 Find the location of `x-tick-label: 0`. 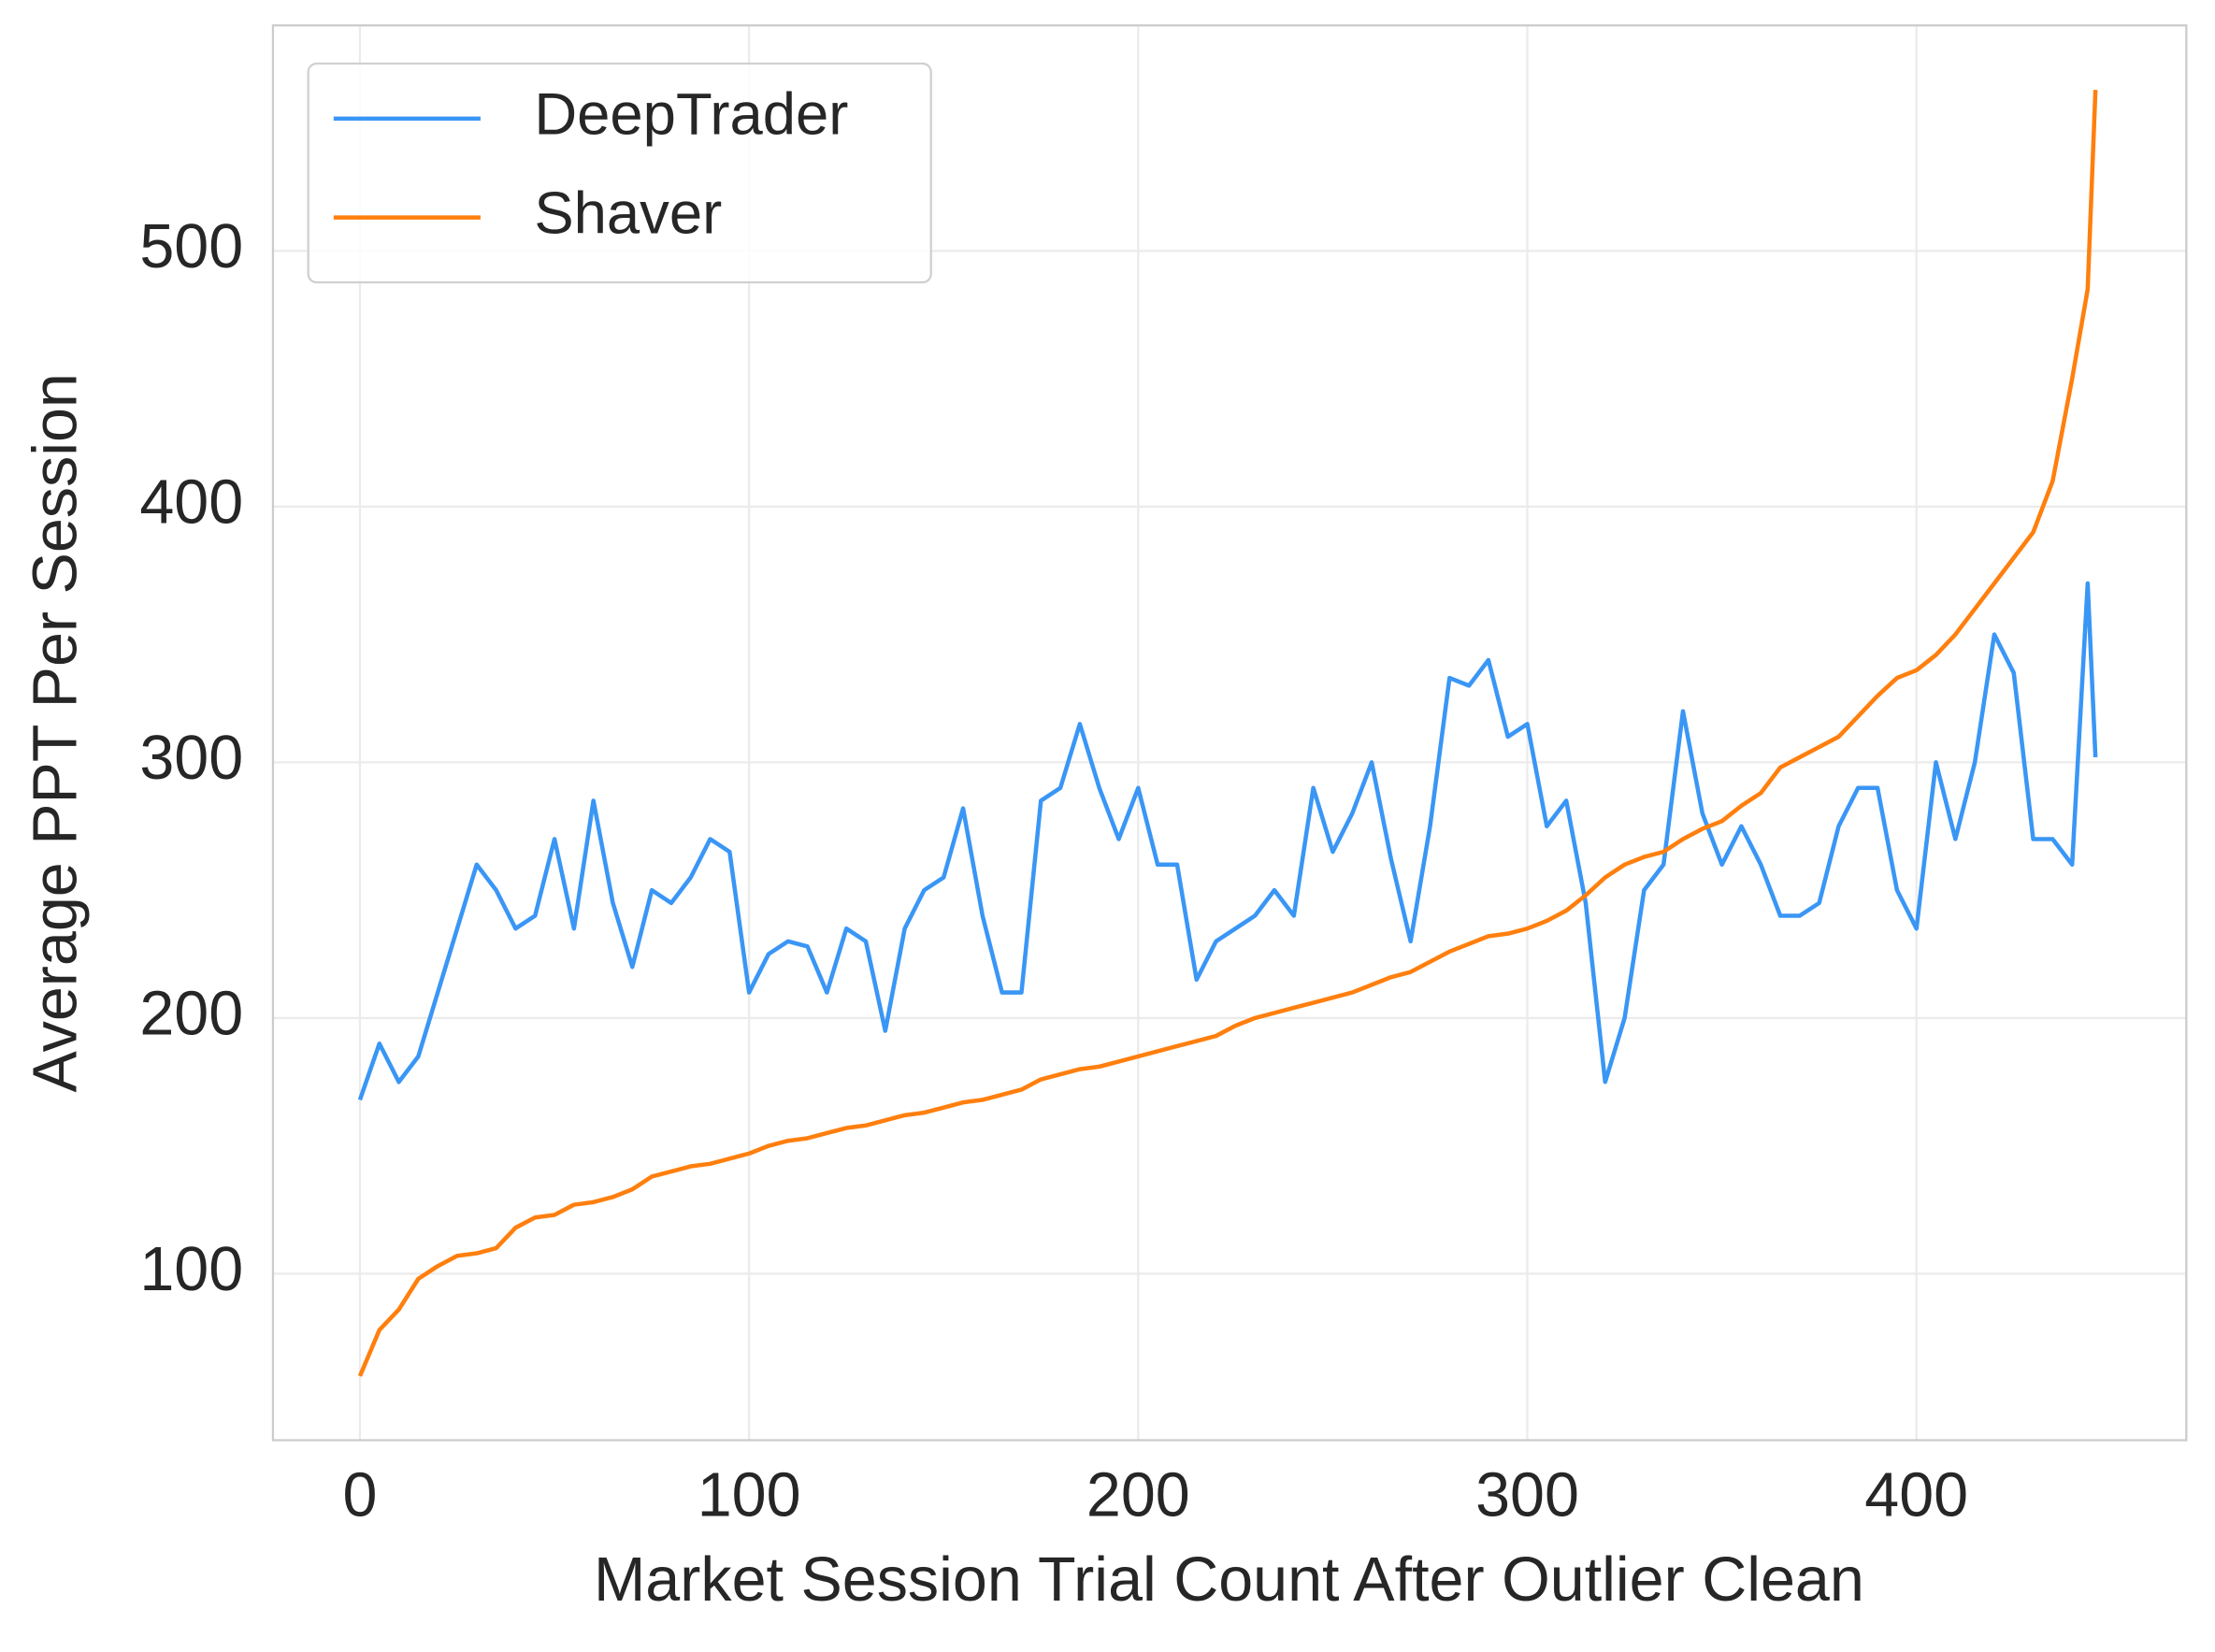

x-tick-label: 0 is located at coordinates (359, 1495).